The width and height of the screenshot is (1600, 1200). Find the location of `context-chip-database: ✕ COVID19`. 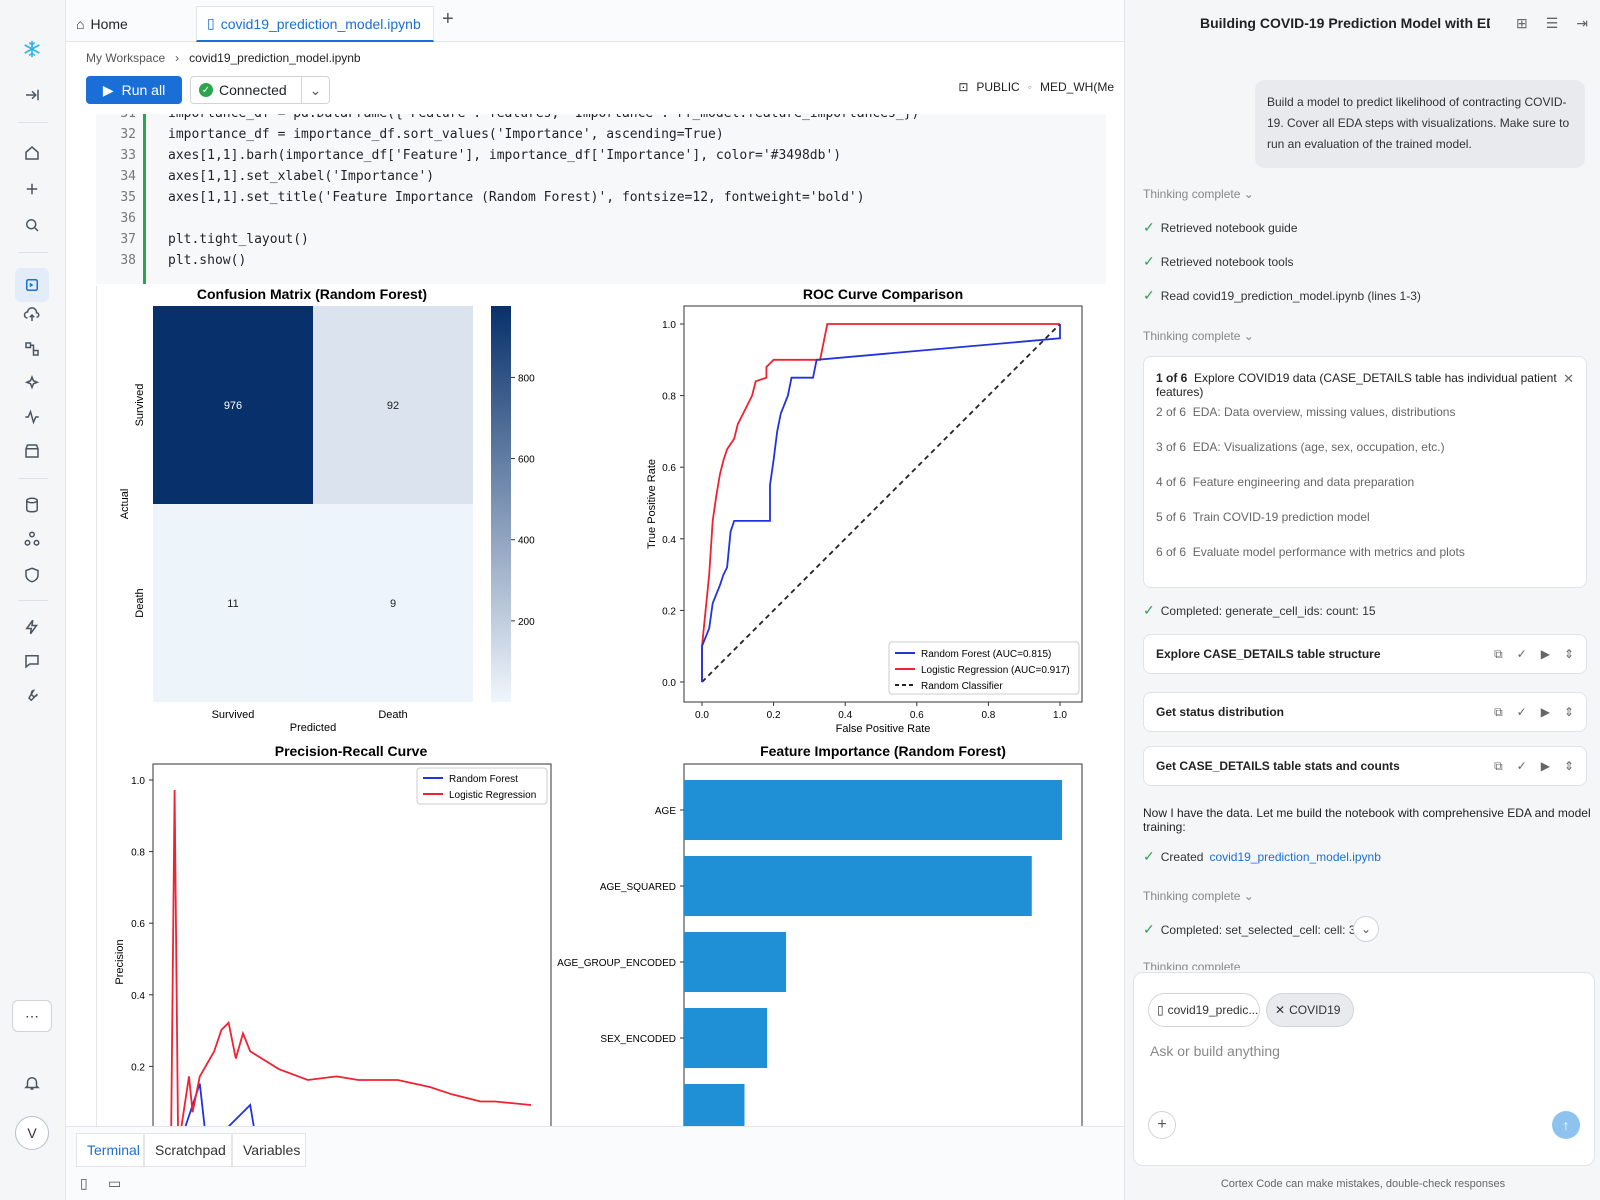

context-chip-database: ✕ COVID19 is located at coordinates (1310, 1010).